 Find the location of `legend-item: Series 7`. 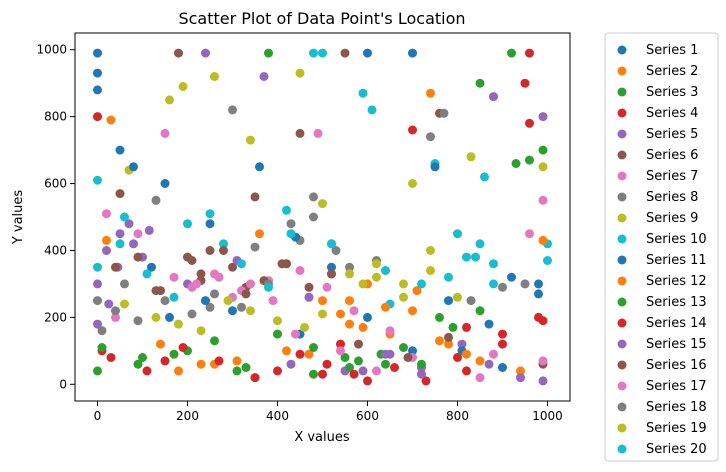

legend-item: Series 7 is located at coordinates (657, 176).